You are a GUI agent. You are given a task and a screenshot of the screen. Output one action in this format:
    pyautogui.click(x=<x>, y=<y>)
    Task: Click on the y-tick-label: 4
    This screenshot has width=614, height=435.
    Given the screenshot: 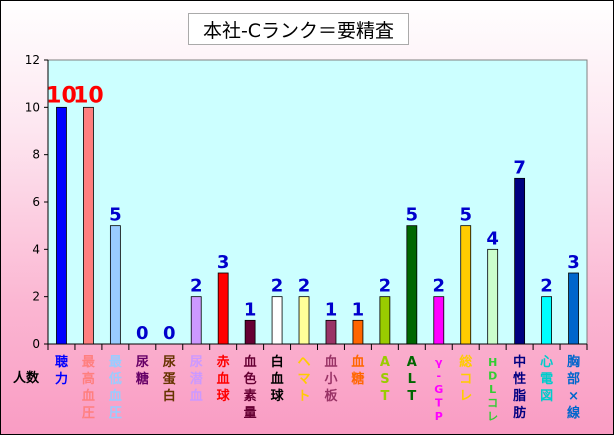 What is the action you would take?
    pyautogui.click(x=36, y=249)
    